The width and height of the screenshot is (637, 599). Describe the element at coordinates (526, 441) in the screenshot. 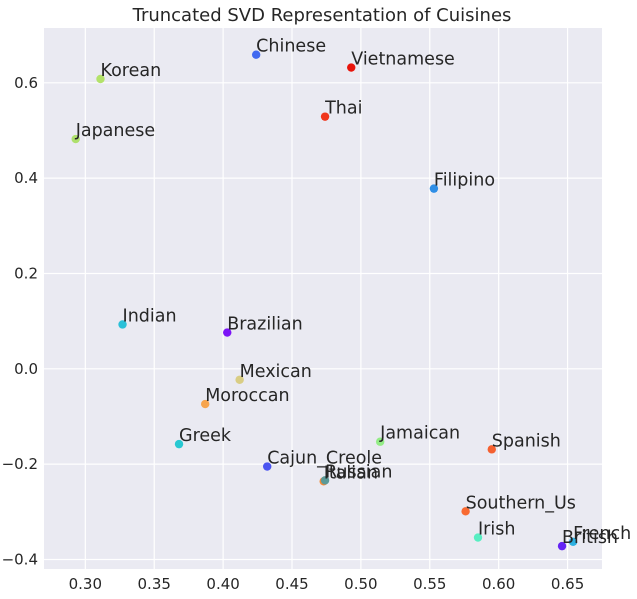

I see `point-label-spanish: Spanish` at that location.